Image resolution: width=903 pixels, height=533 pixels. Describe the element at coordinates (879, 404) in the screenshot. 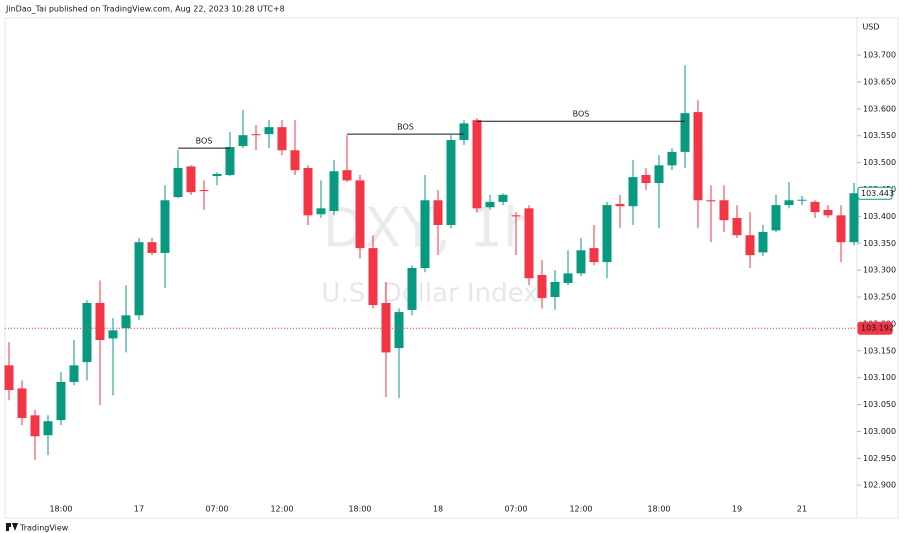

I see `y-tick-label: 103.050` at that location.